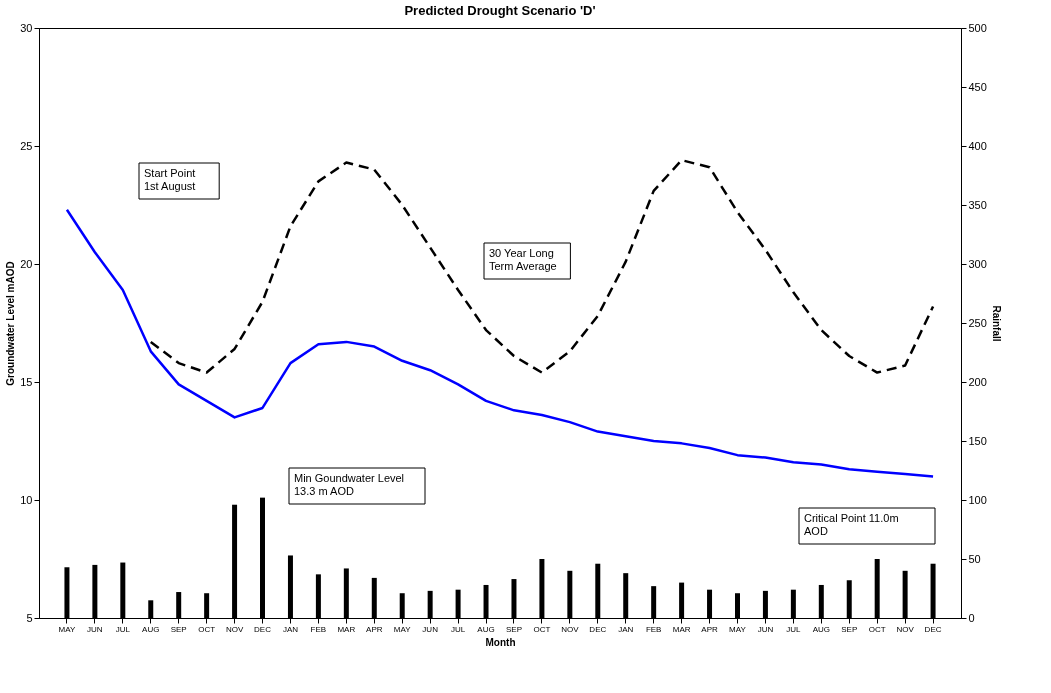 The width and height of the screenshot is (1051, 693). Describe the element at coordinates (977, 381) in the screenshot. I see `y2-tick-label: 200` at that location.